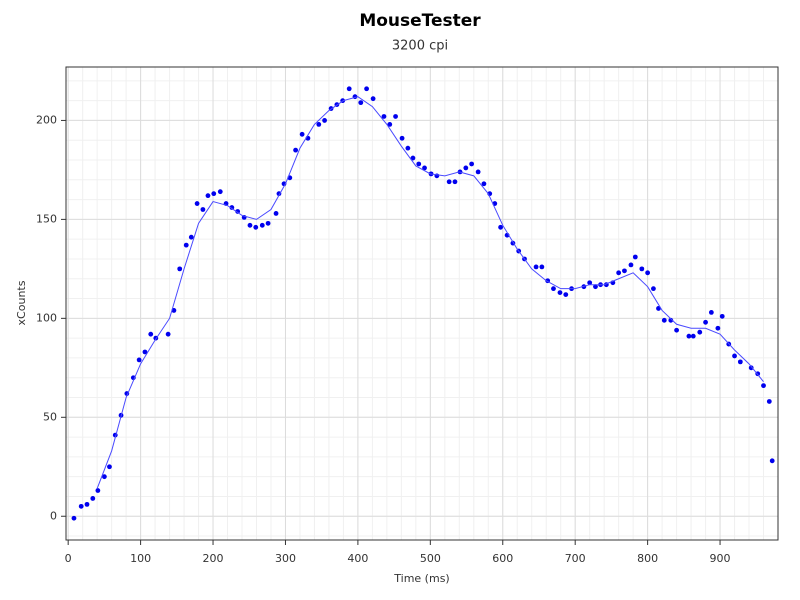 This screenshot has width=800, height=600. Describe the element at coordinates (68, 558) in the screenshot. I see `x-tick-label: 0` at that location.